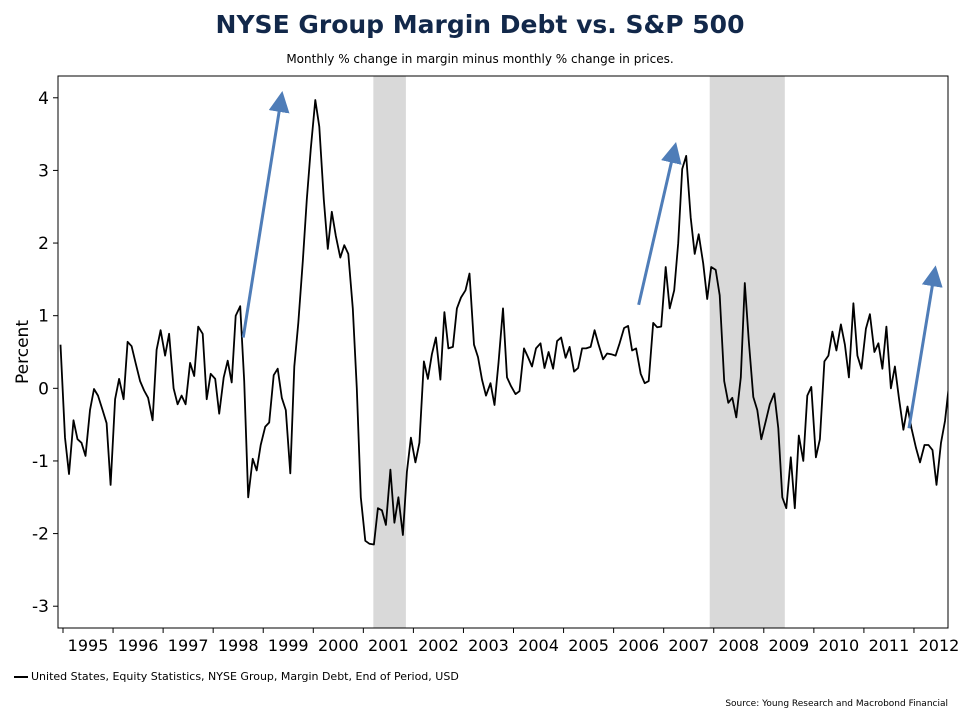 The width and height of the screenshot is (960, 720). I want to click on x-tick-label: 1995, so click(88, 645).